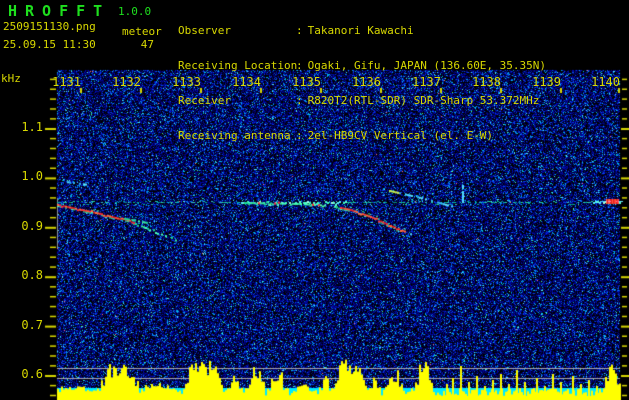 This screenshot has height=400, width=629. I want to click on info-label: Receiving Location, so click(238, 65).